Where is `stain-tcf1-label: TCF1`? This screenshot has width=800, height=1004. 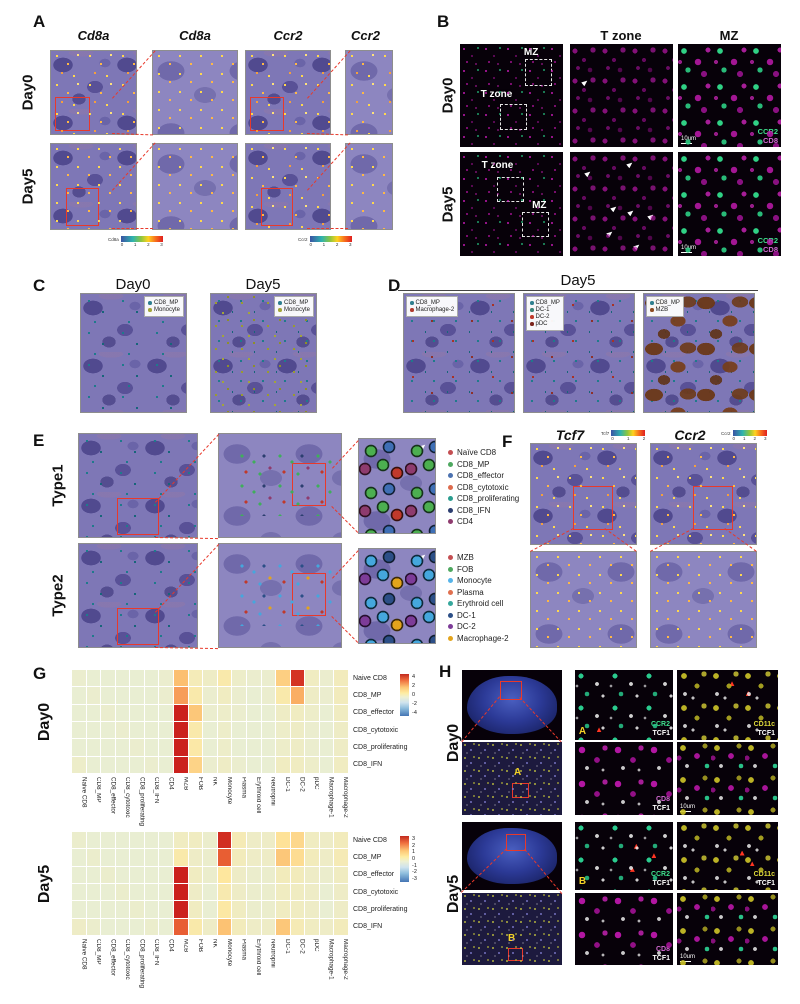
stain-tcf1-label: TCF1 is located at coordinates (766, 883).